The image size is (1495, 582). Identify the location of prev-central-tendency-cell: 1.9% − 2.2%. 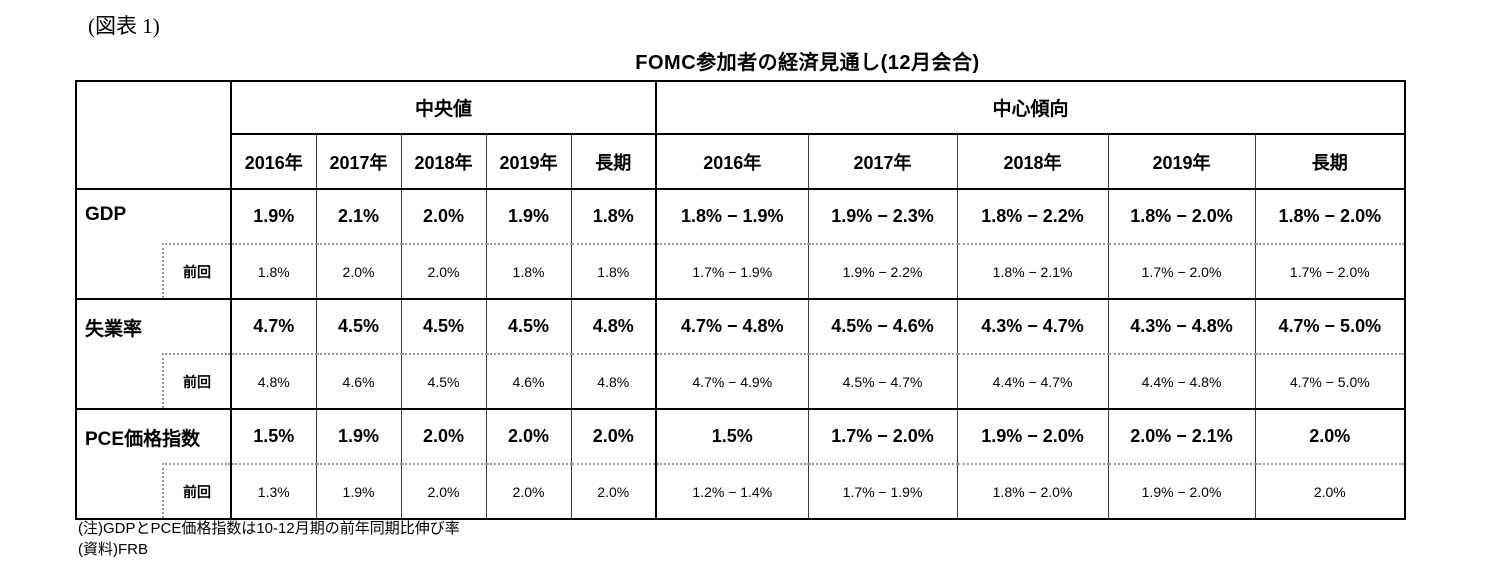
(882, 271).